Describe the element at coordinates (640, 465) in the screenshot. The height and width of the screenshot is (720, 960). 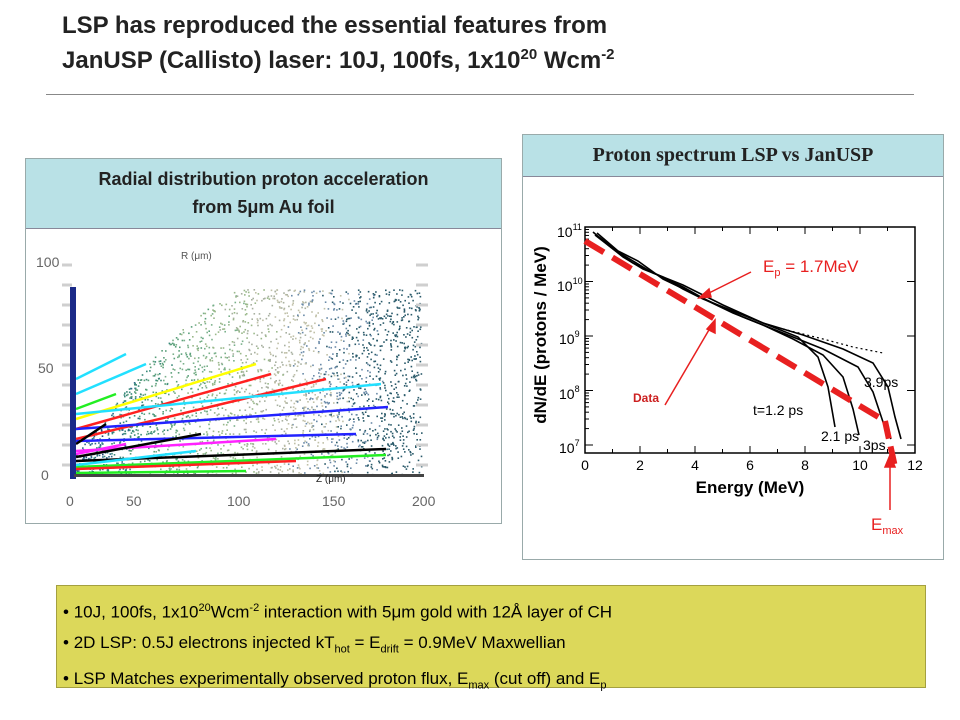
I see `x-tick-2: 2` at that location.